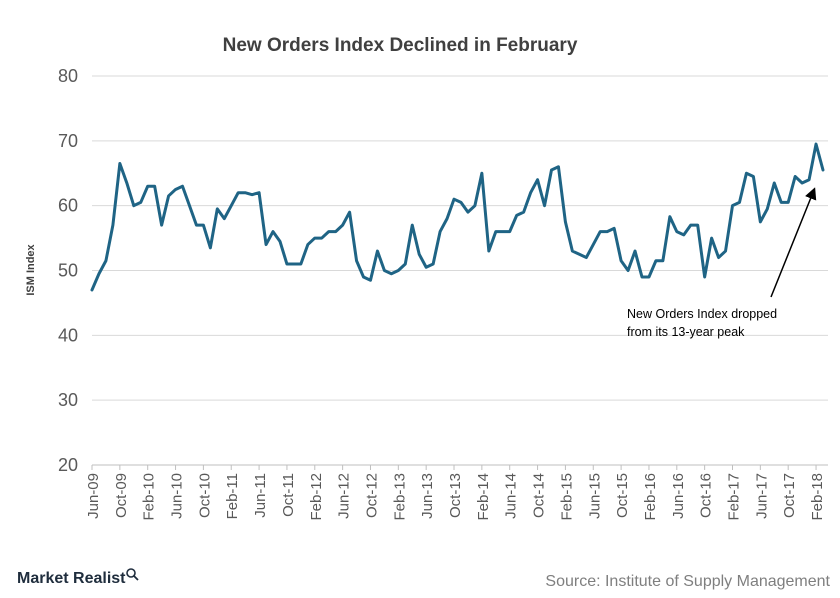 The height and width of the screenshot is (598, 840). I want to click on x-tick-label: Feb-13, so click(399, 497).